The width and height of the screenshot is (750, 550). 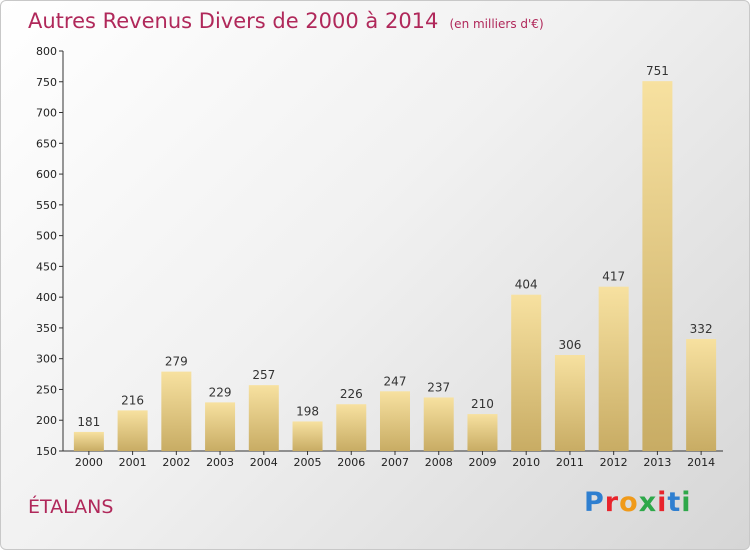 What do you see at coordinates (89, 462) in the screenshot?
I see `x-tick-label: 2000` at bounding box center [89, 462].